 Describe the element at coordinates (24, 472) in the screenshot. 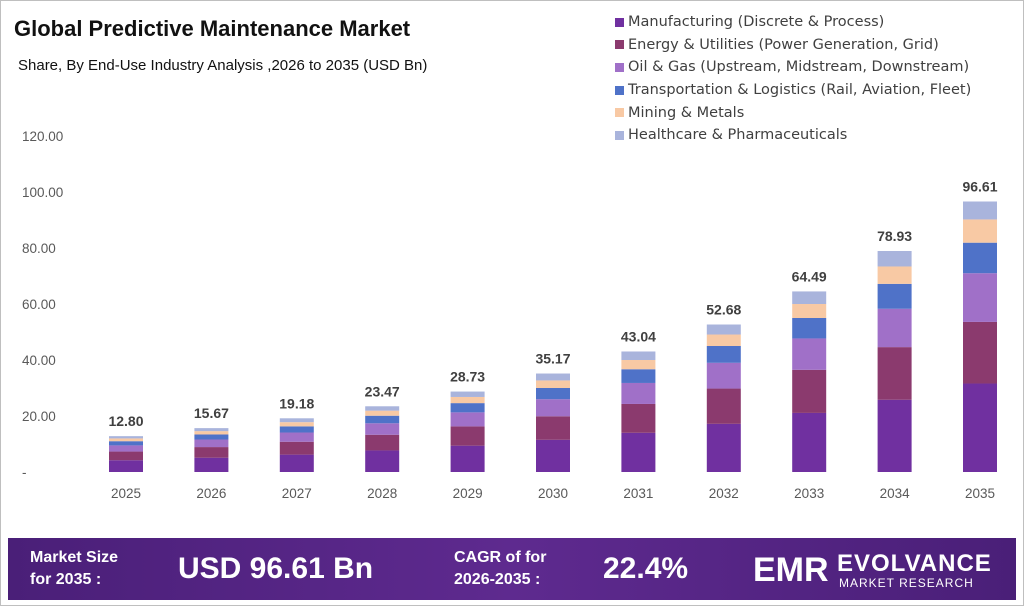

I see `y-tick-label: -` at that location.